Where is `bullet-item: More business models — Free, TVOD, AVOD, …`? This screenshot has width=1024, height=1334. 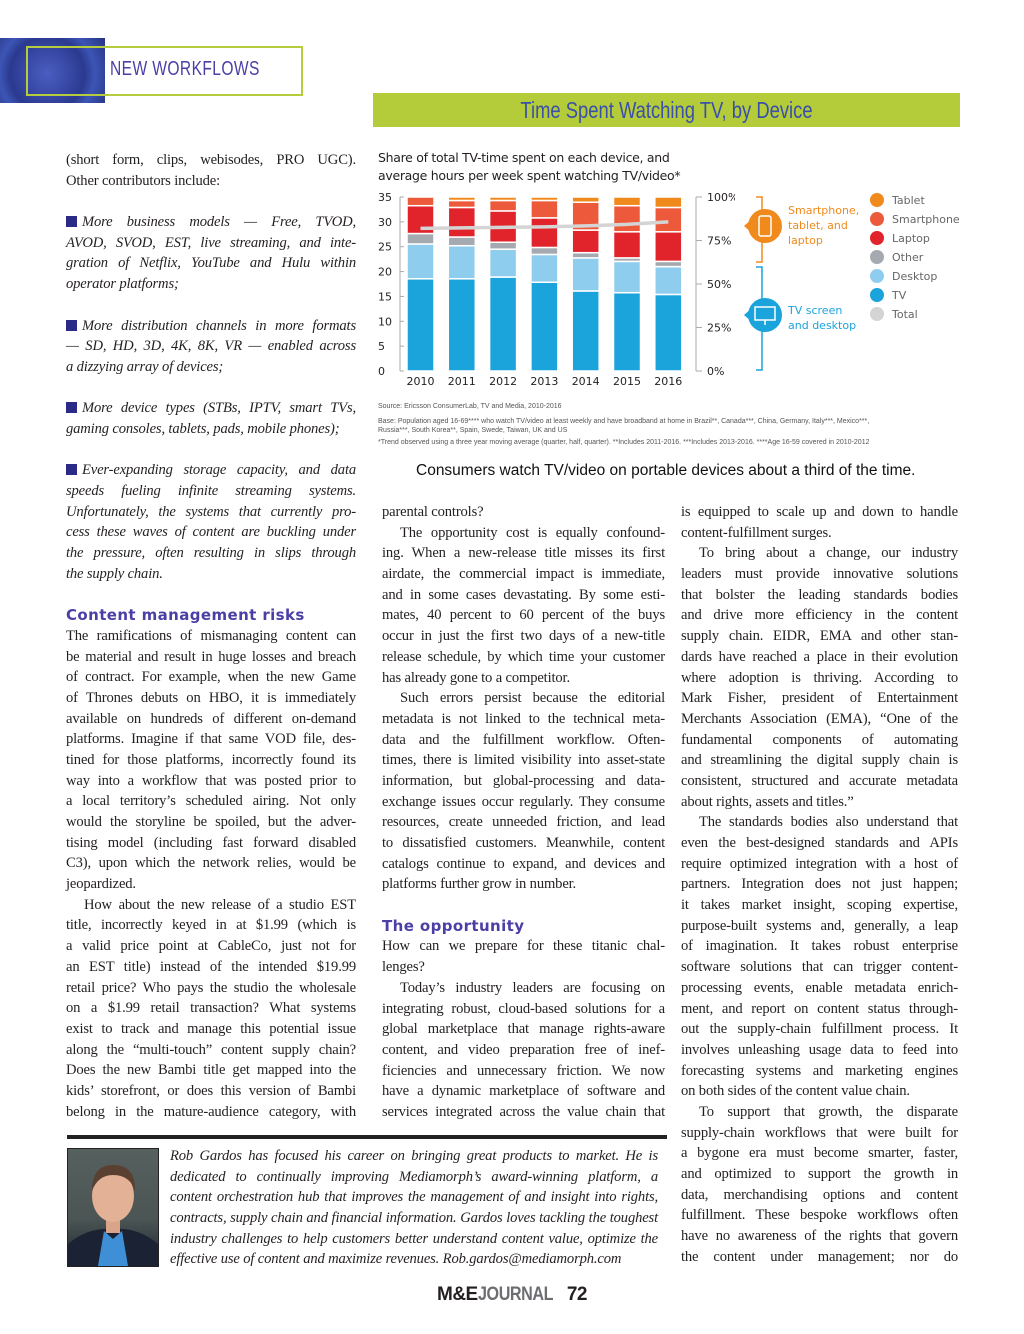
bullet-item: More business models — Free, TVOD, AVOD, … is located at coordinates (211, 253).